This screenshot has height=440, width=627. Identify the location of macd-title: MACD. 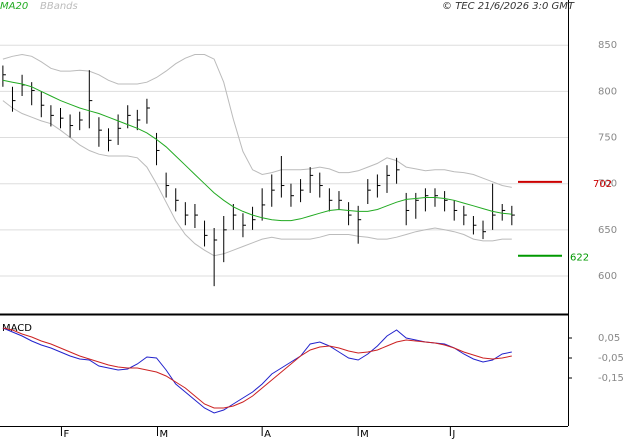
(17, 328).